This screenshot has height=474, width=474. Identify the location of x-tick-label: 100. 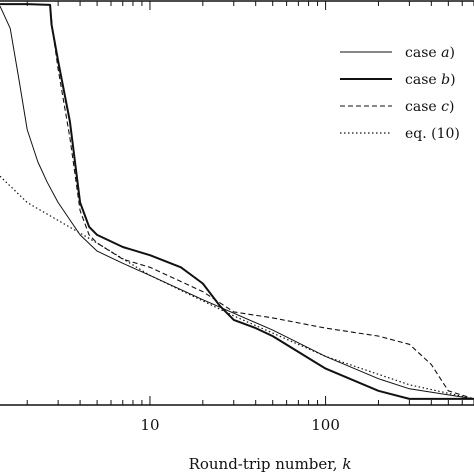
(325, 425).